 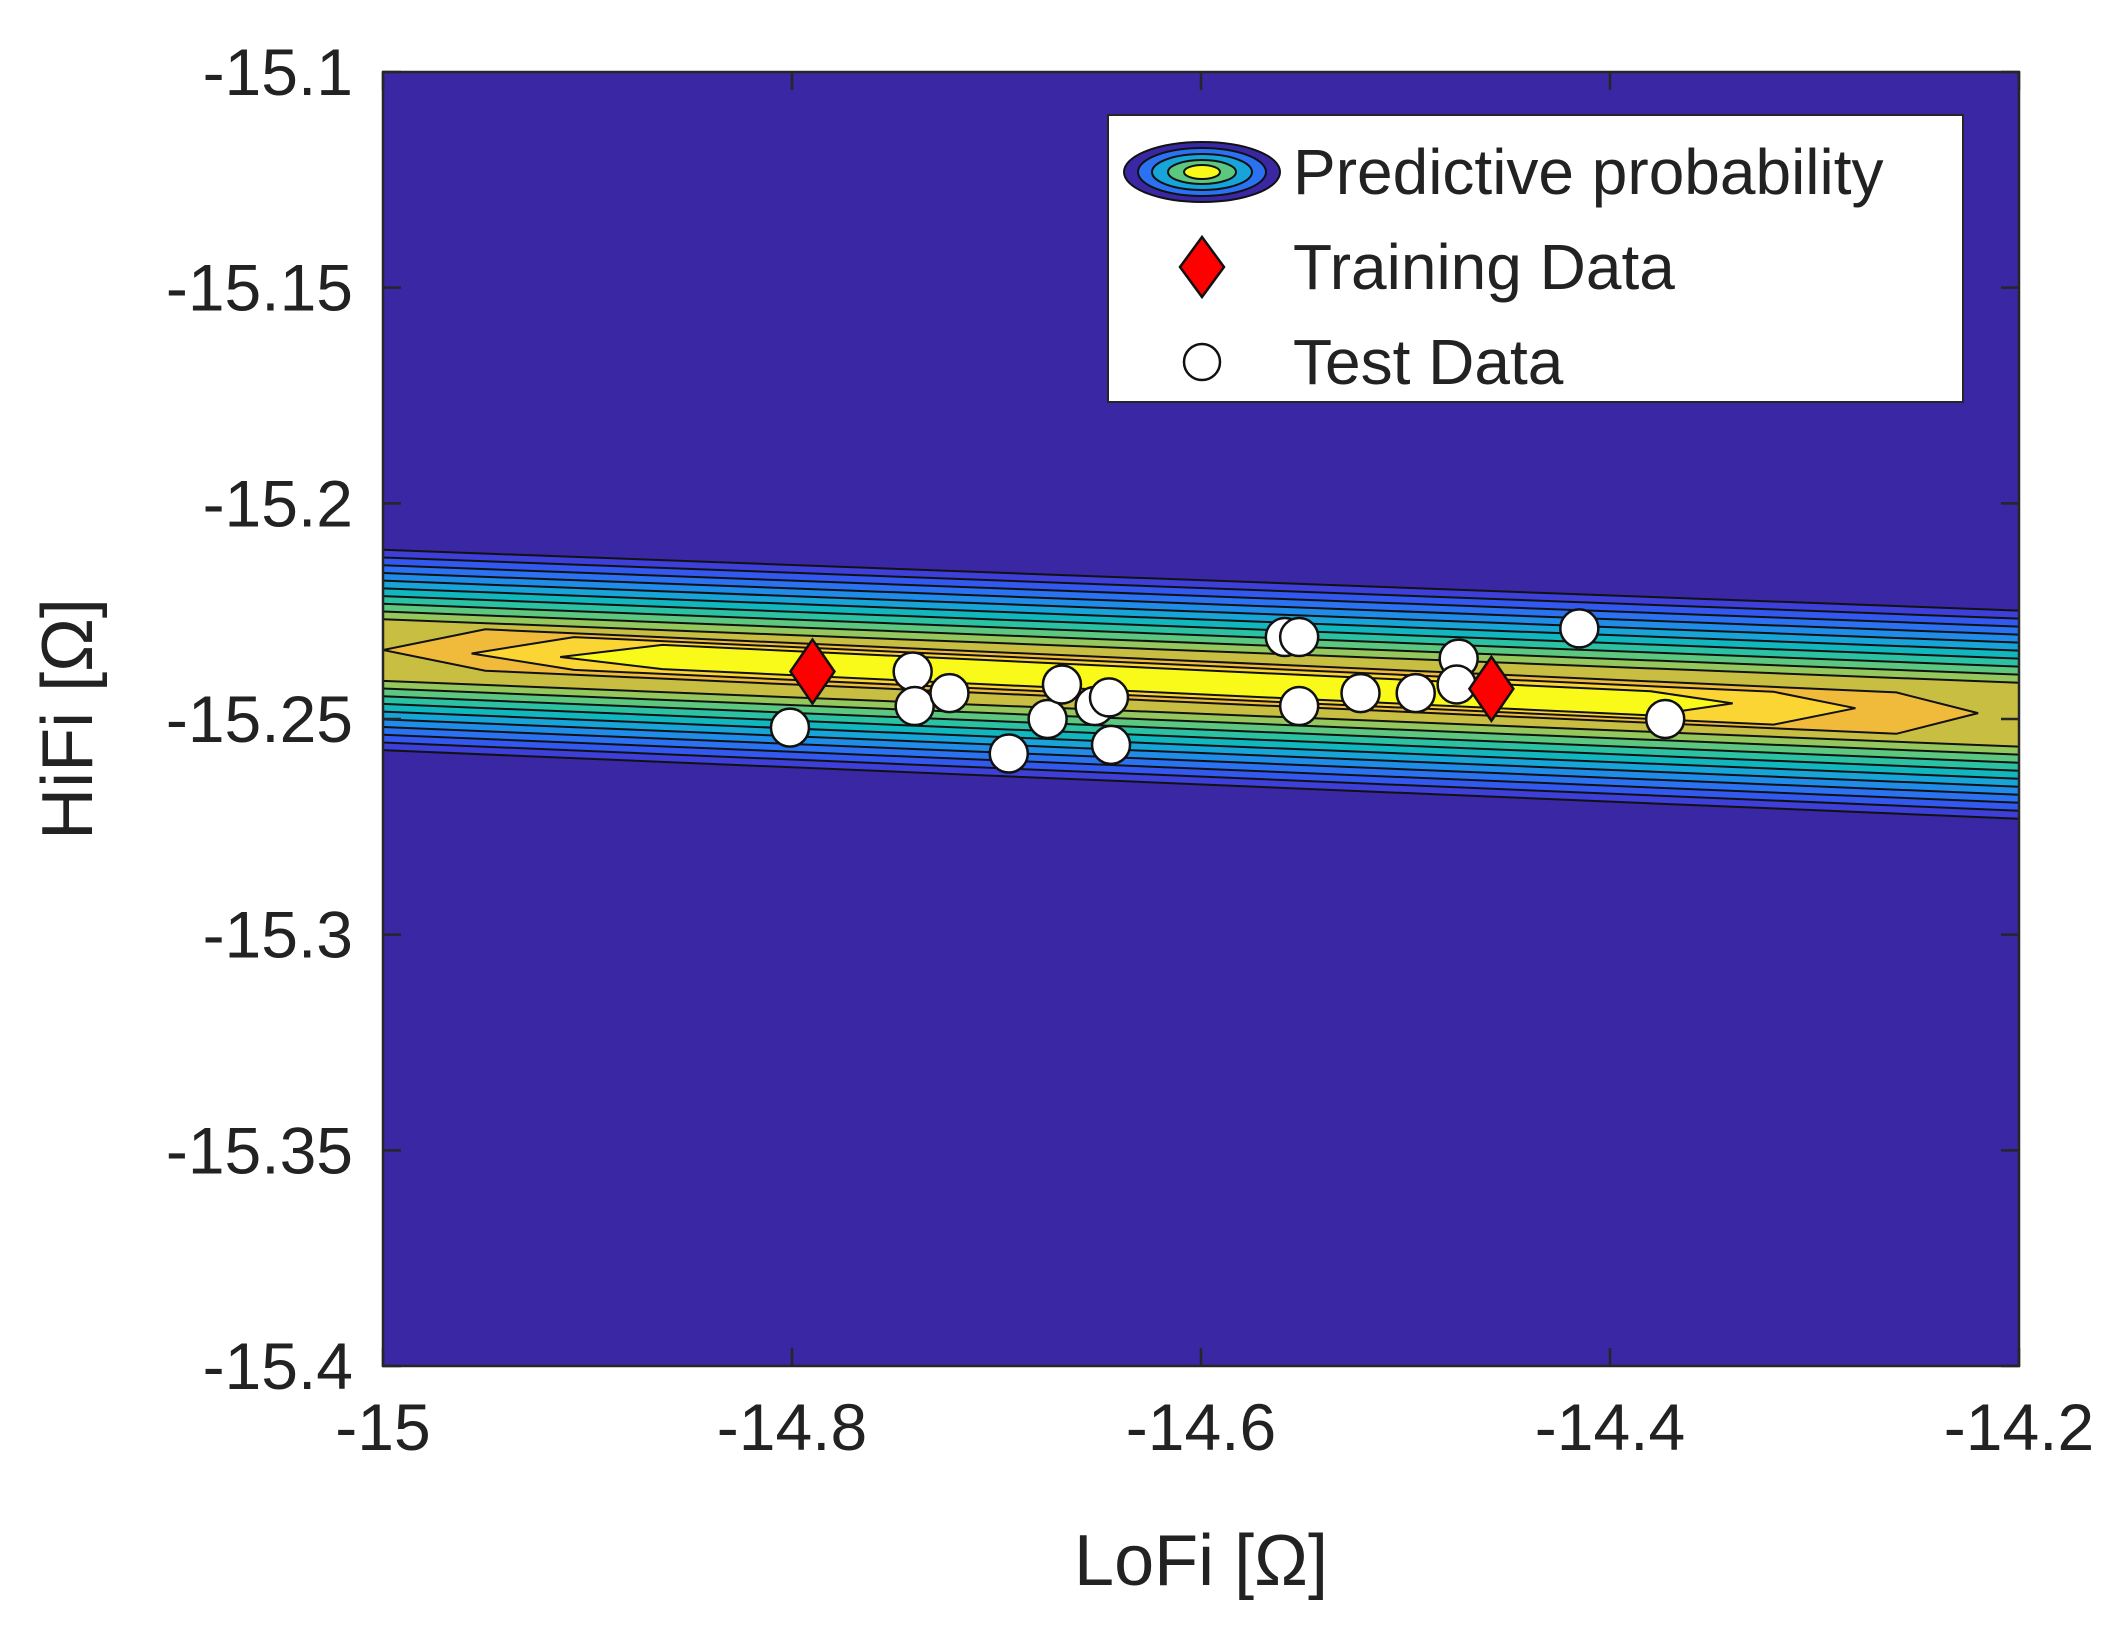 I want to click on training-data-series, so click(x=1151, y=680).